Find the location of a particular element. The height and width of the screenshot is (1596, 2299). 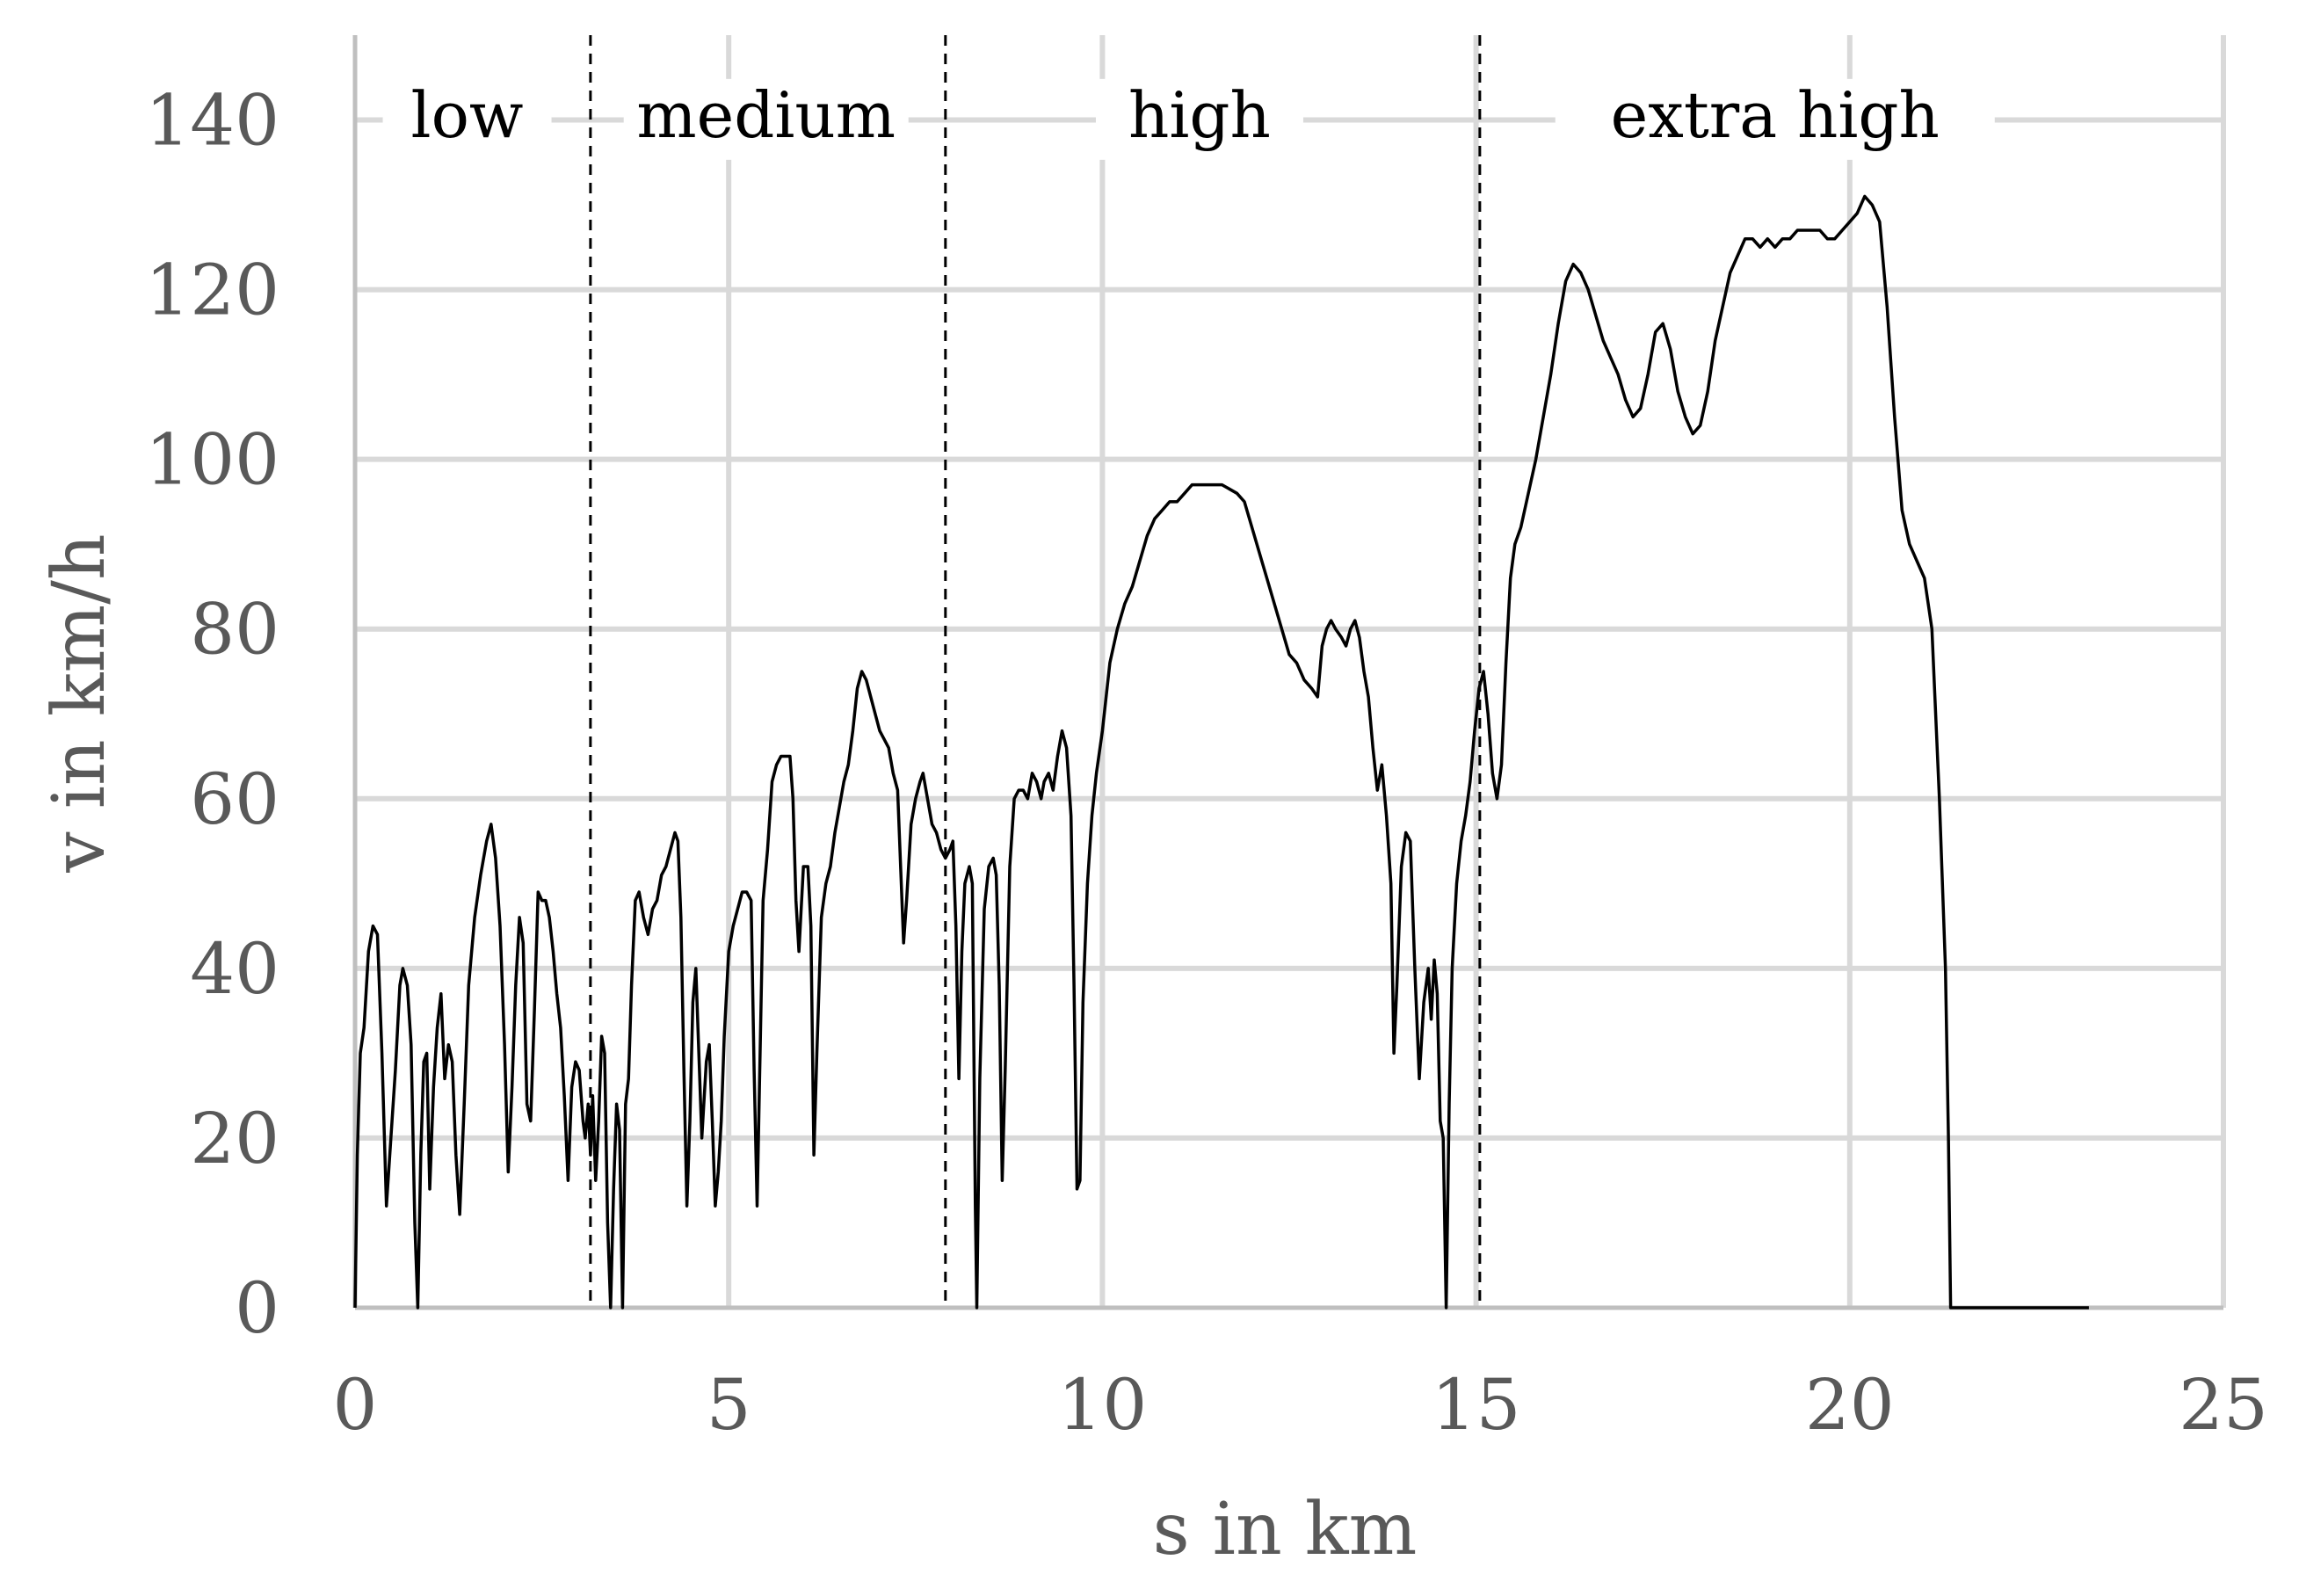

x-tick-label: 0 is located at coordinates (355, 1405).